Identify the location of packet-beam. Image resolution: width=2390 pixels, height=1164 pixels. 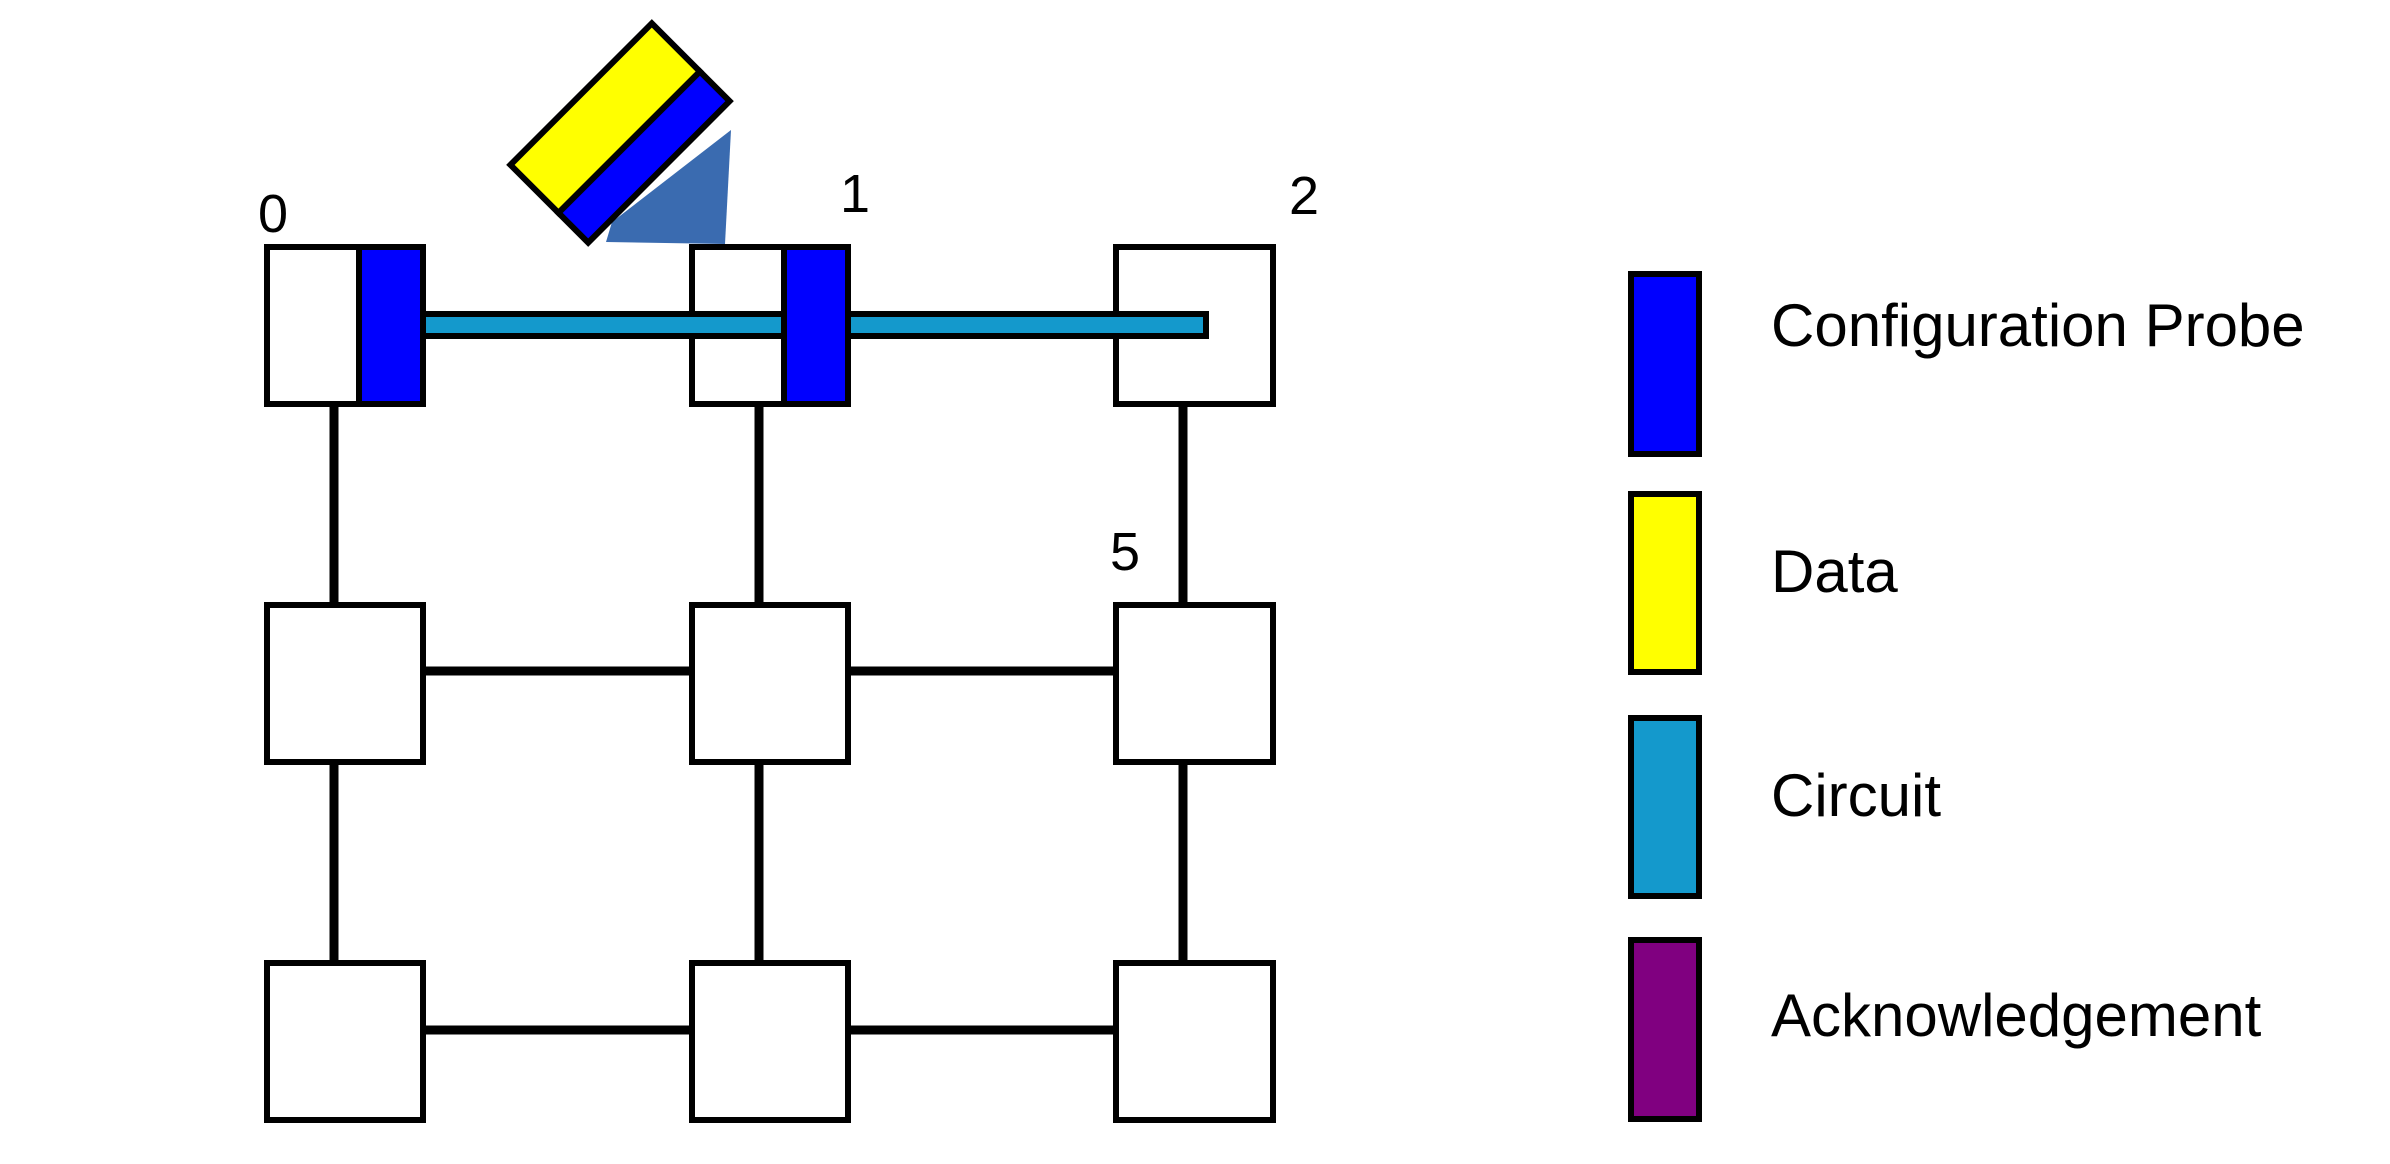
(668, 187).